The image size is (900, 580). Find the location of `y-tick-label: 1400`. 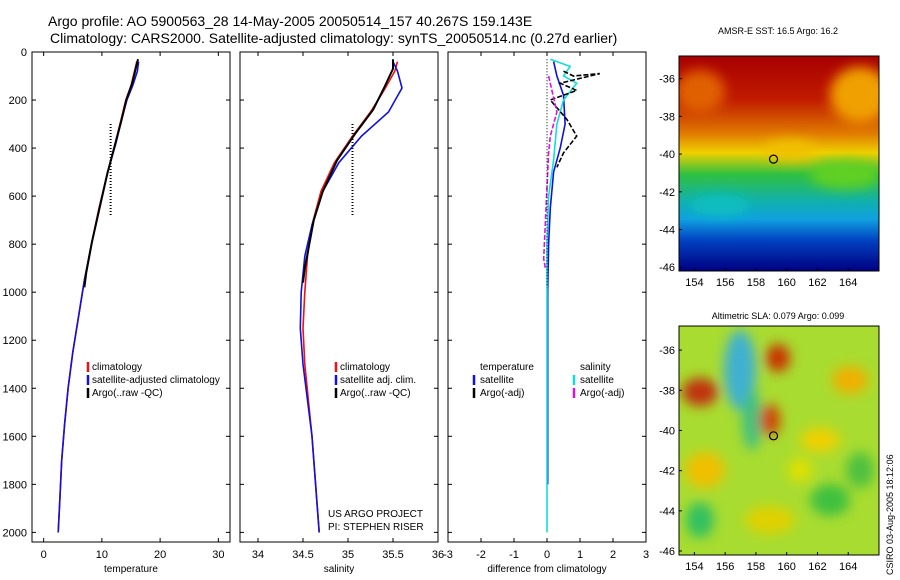

y-tick-label: 1400 is located at coordinates (15, 389).